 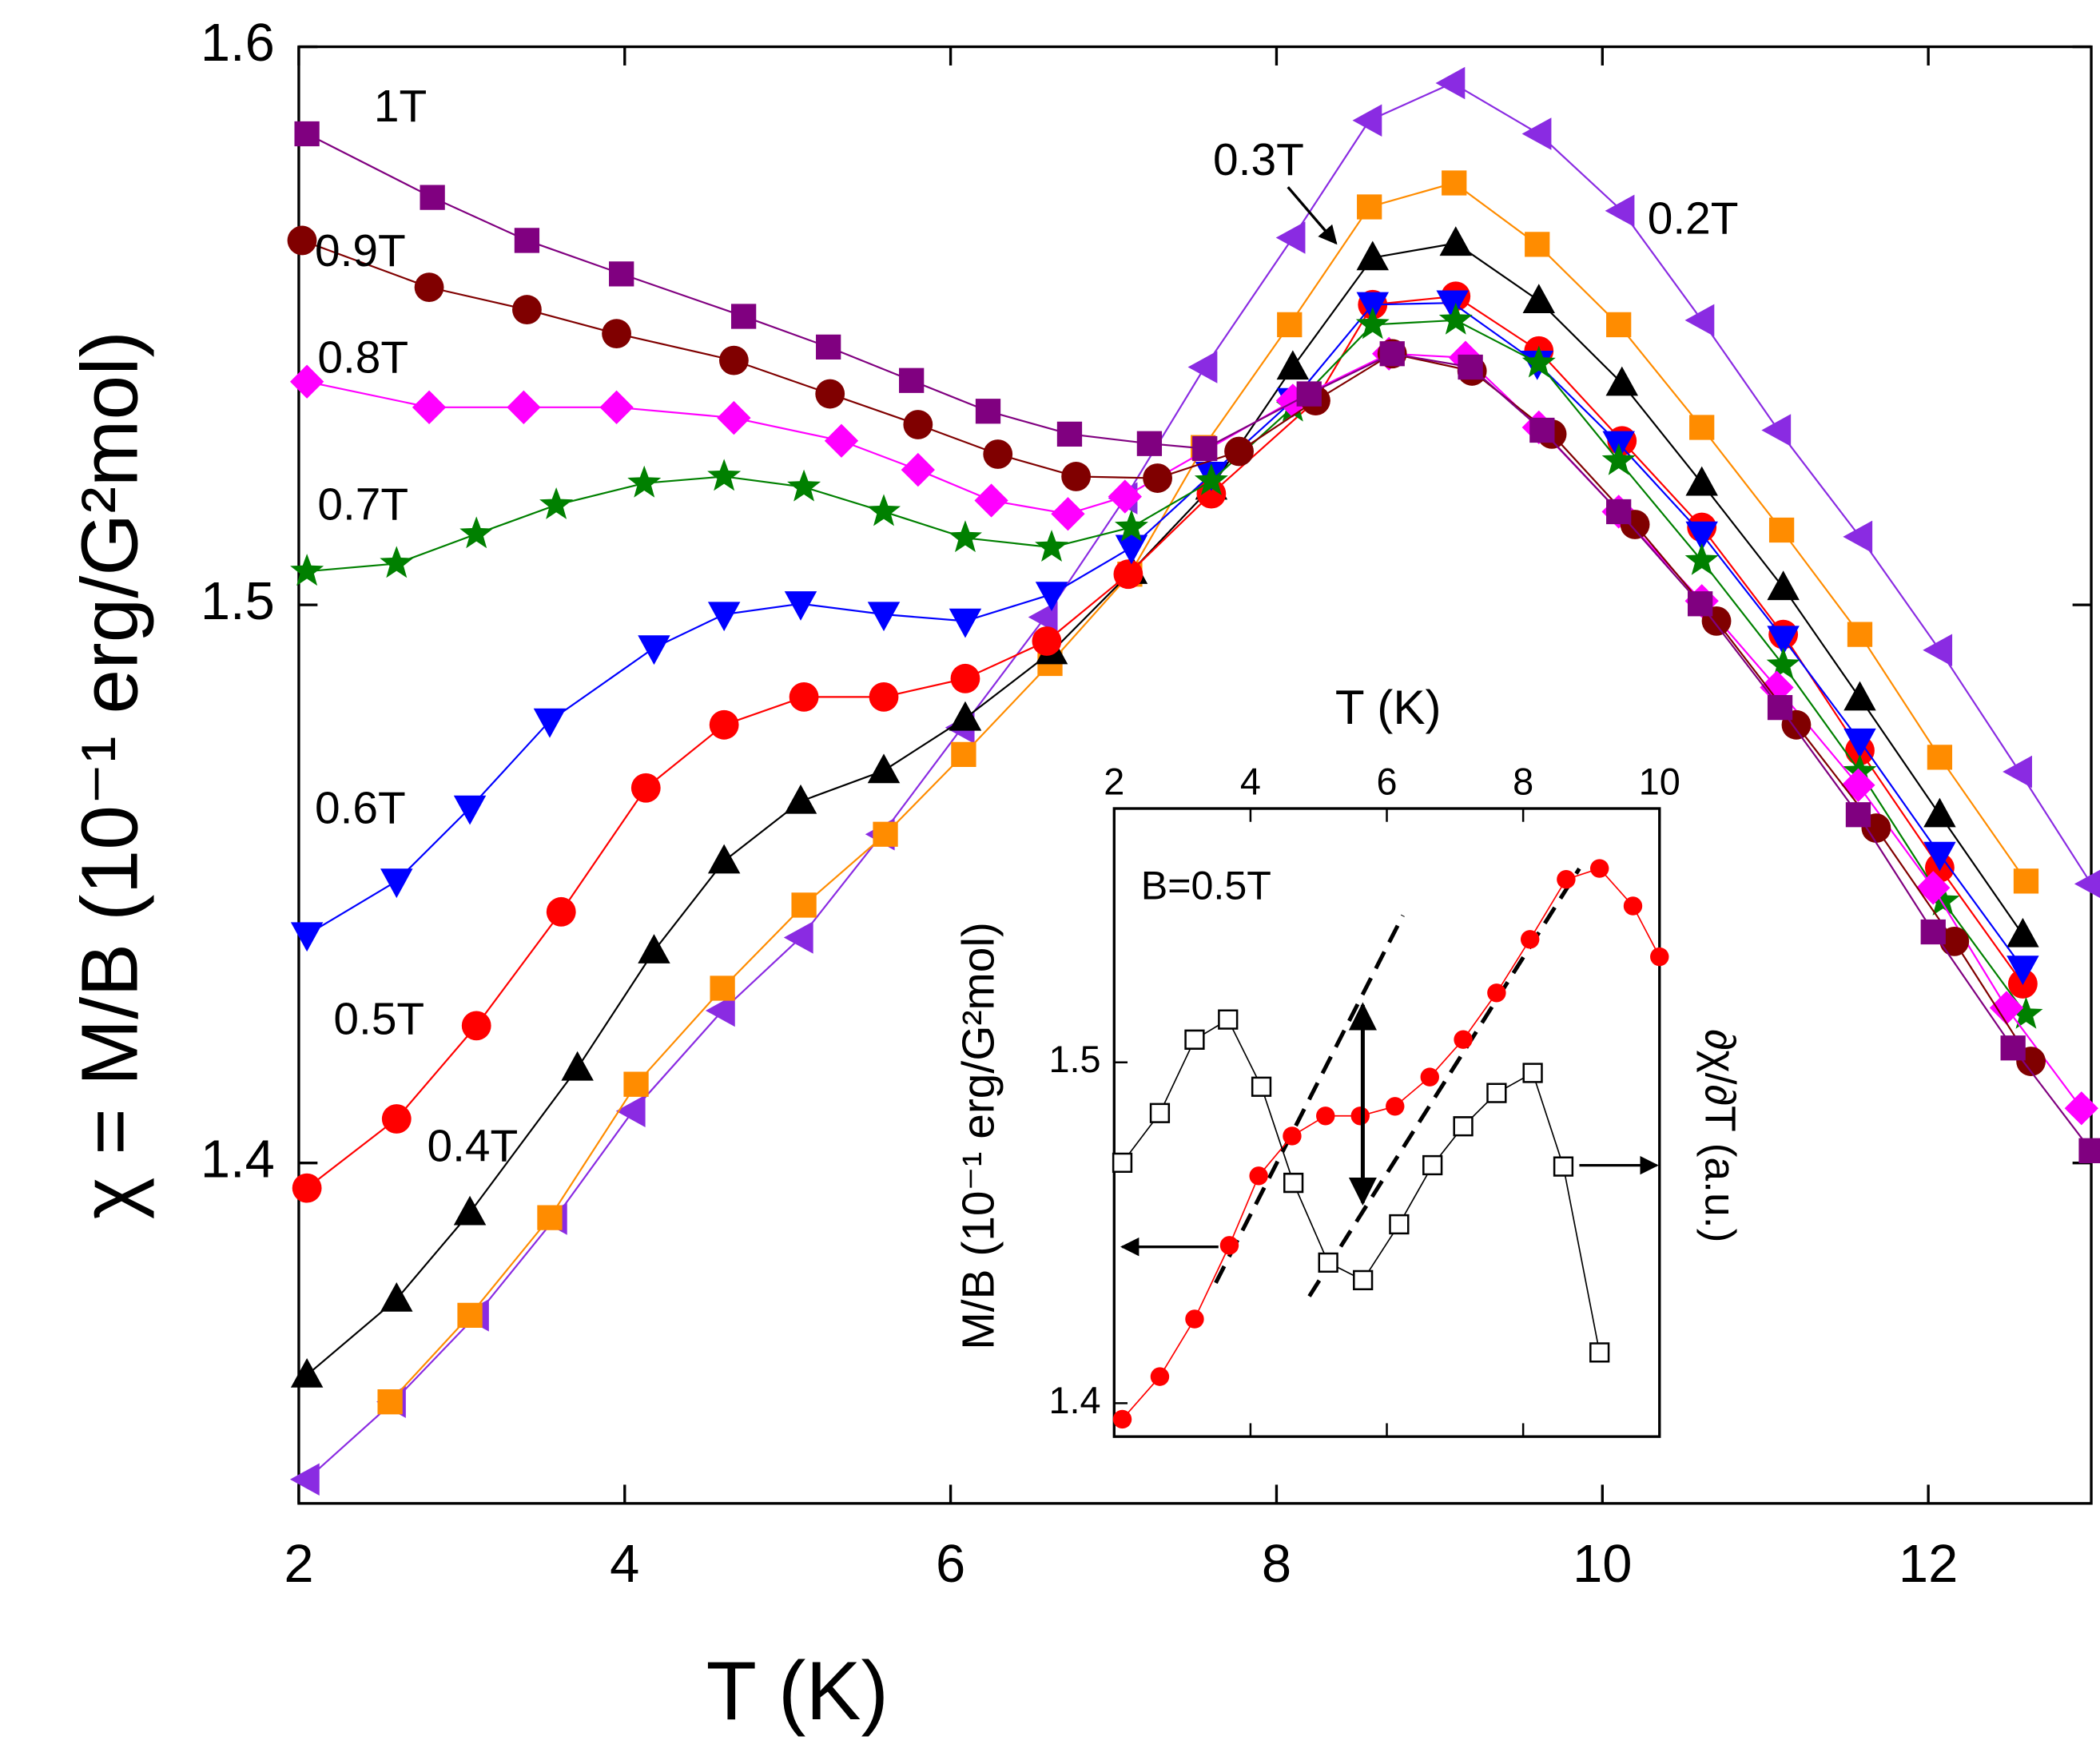 What do you see at coordinates (1659, 781) in the screenshot?
I see `inset-x-tick-label: 10` at bounding box center [1659, 781].